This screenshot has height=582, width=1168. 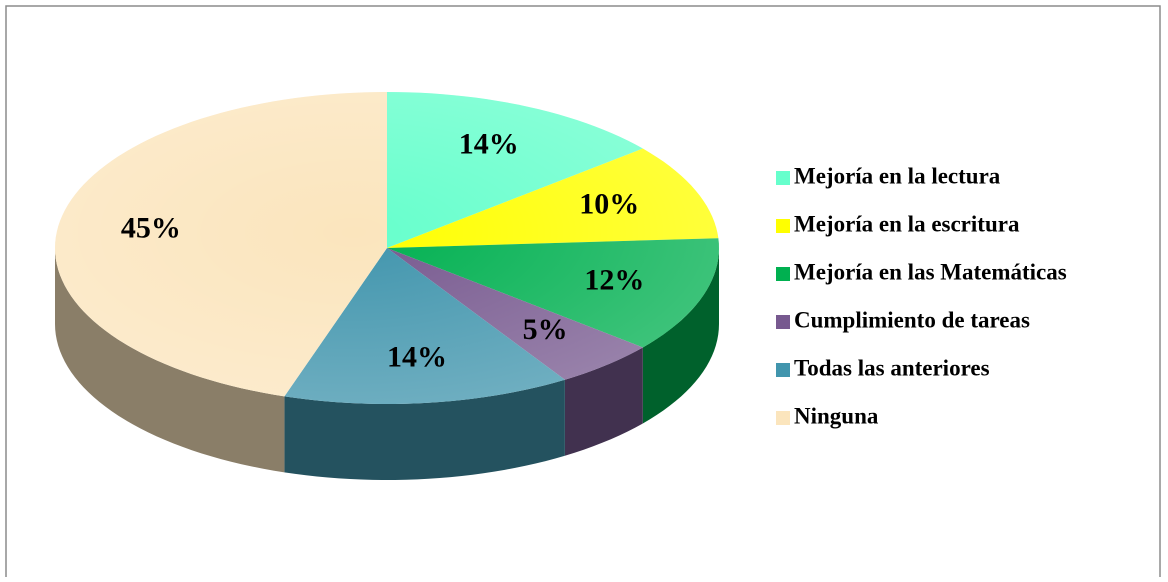 What do you see at coordinates (892, 367) in the screenshot?
I see `legend-label: Todas las anteriores` at bounding box center [892, 367].